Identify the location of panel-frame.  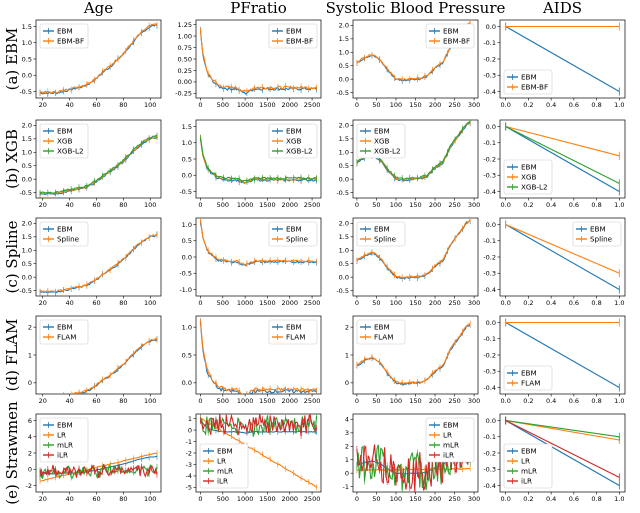
(98, 257).